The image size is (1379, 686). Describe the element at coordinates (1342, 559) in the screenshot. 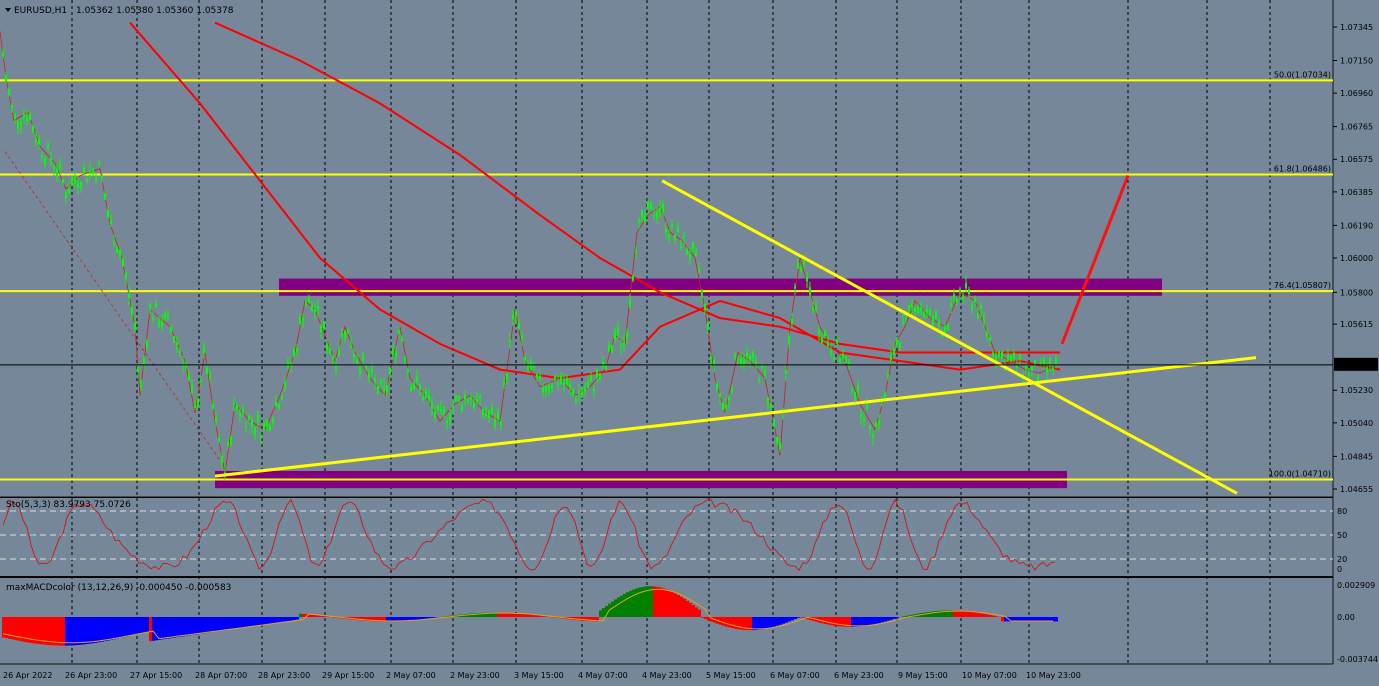

I see `stochastic-axis-label: 20` at that location.